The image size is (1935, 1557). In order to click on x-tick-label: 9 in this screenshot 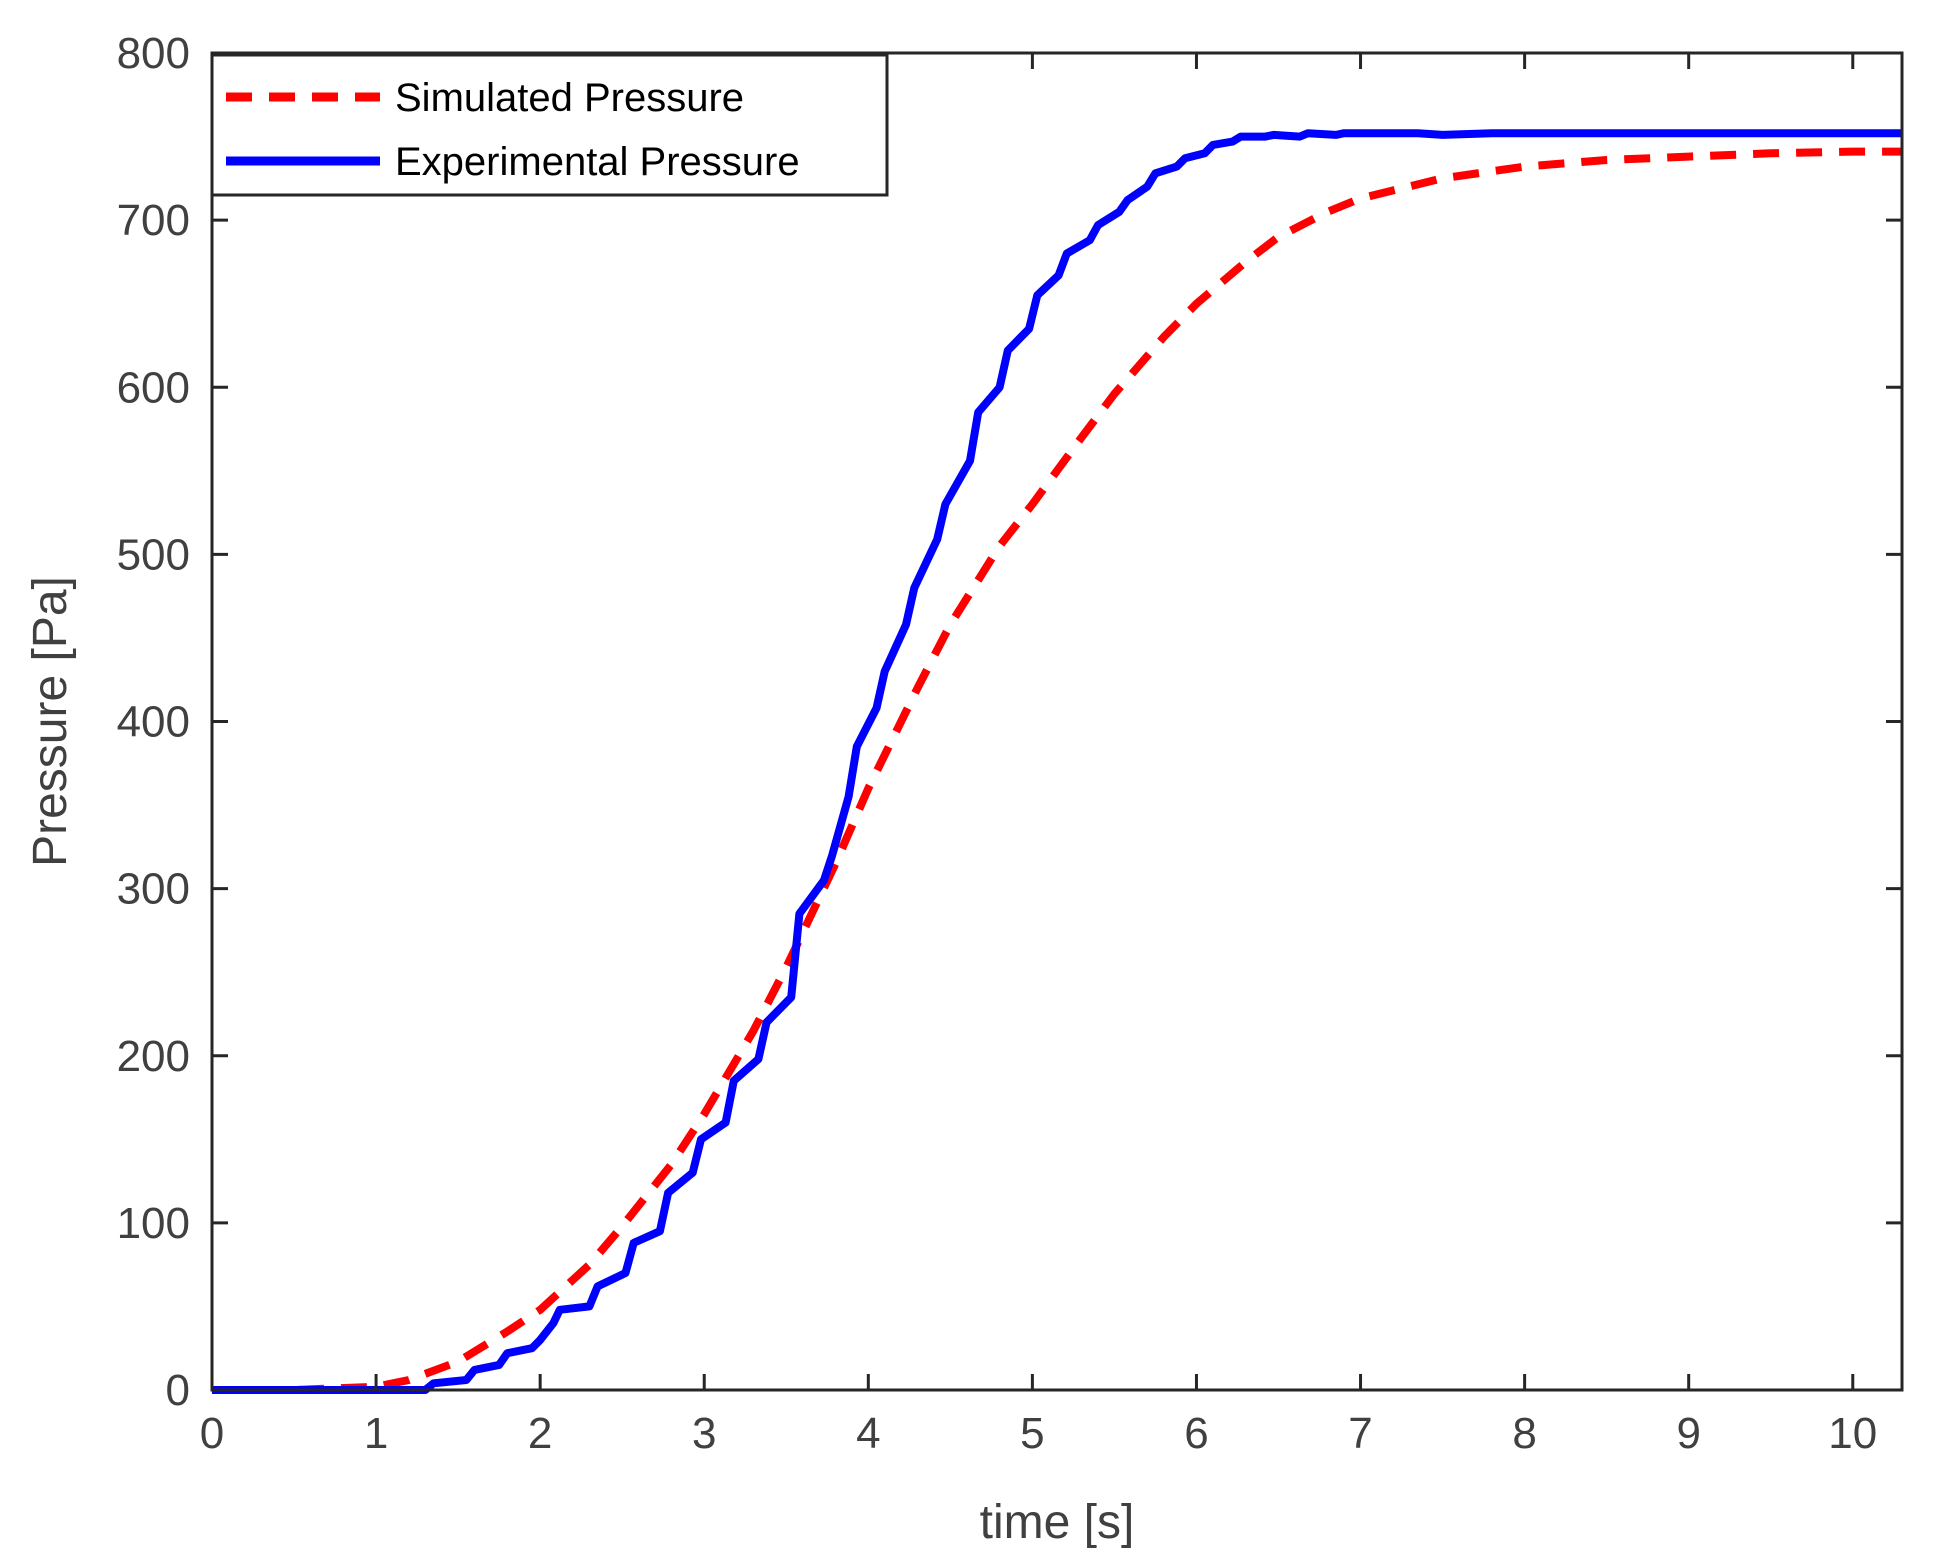, I will do `click(1688, 1433)`.